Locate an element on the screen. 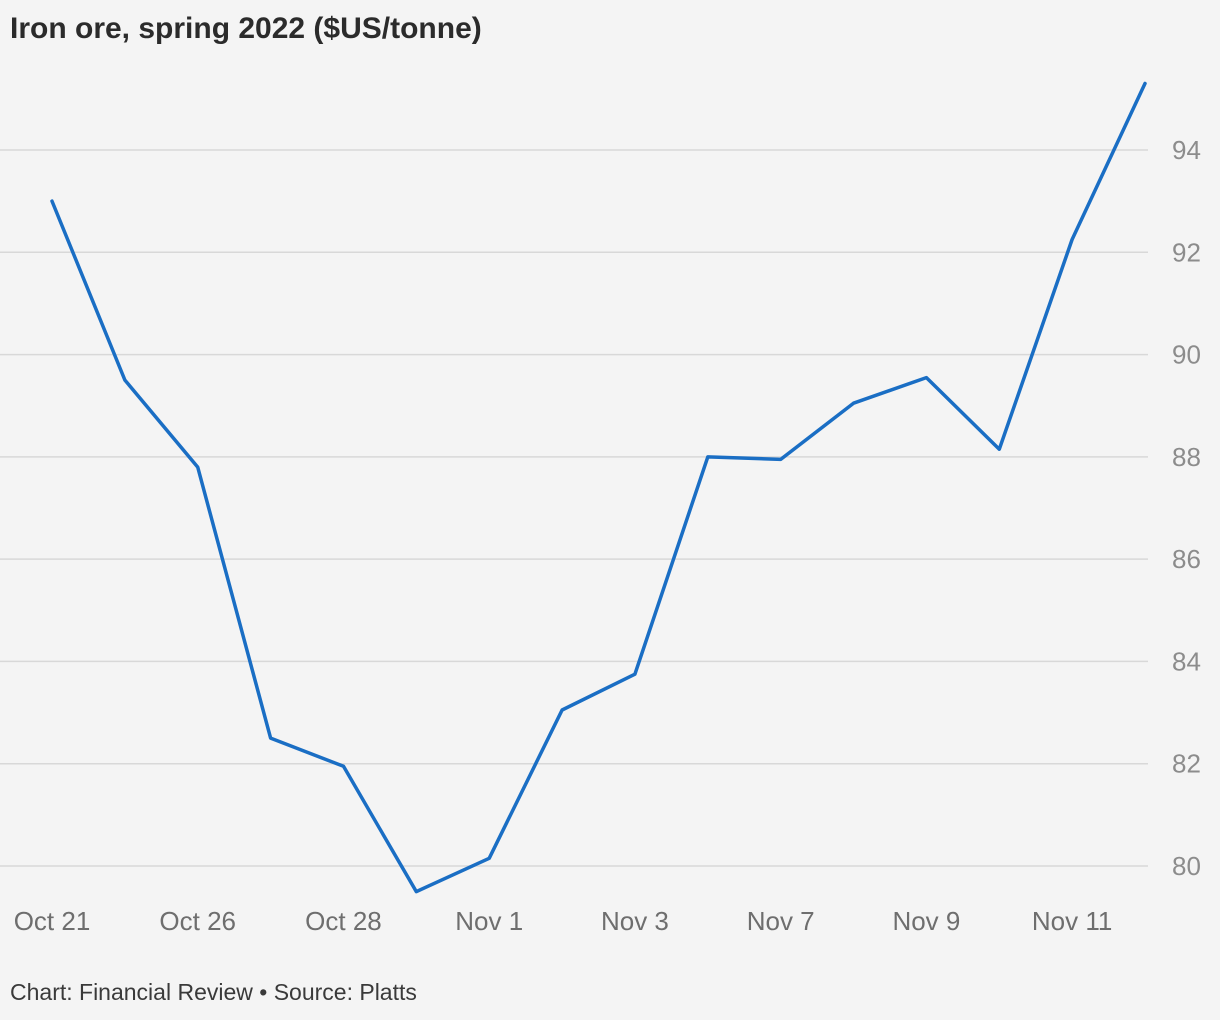  chart-title: Iron ore, spring 2022 ($US/tonne) is located at coordinates (246, 28).